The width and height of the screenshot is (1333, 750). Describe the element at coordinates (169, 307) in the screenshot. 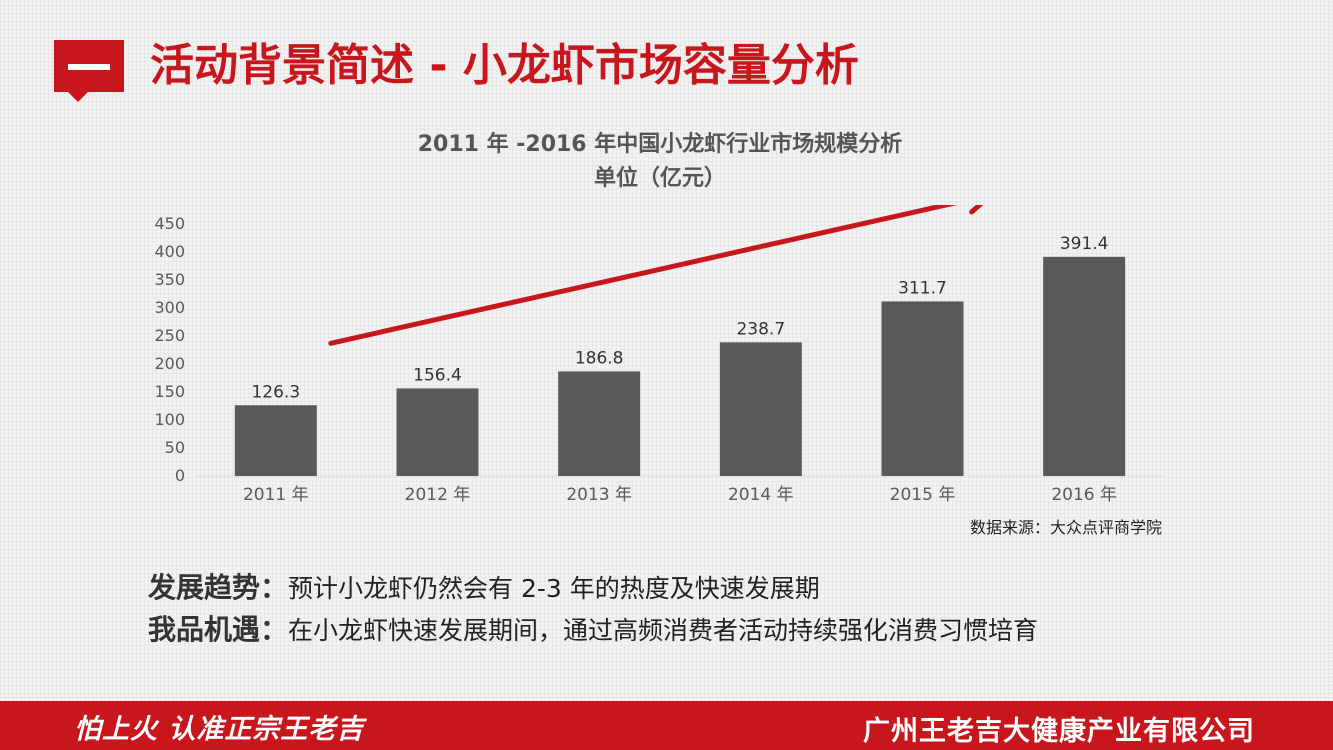

I see `y-tick-label: 300` at that location.